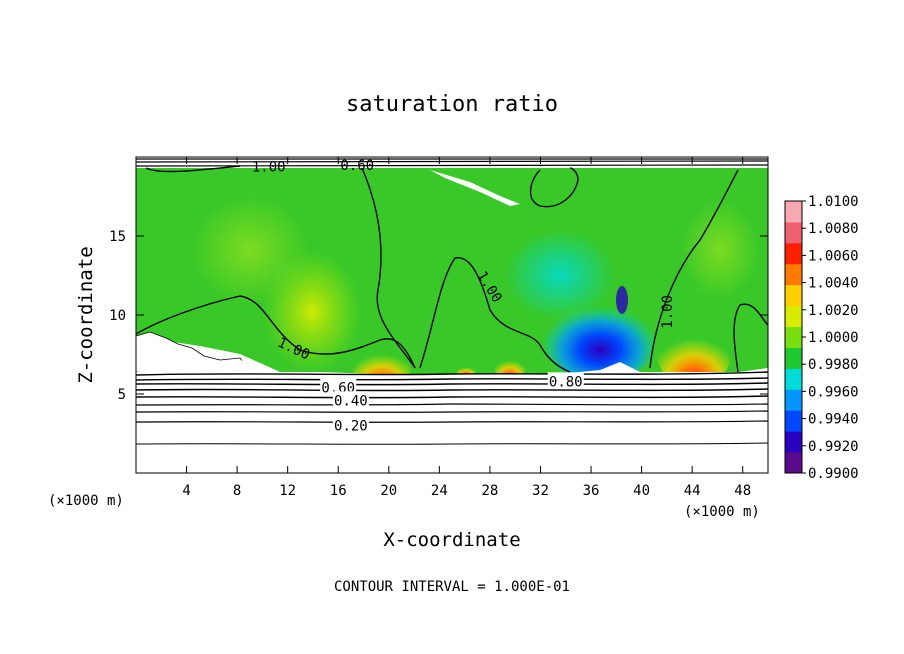 Image resolution: width=904 pixels, height=654 pixels. Describe the element at coordinates (591, 491) in the screenshot. I see `x-tick-label: 36` at that location.